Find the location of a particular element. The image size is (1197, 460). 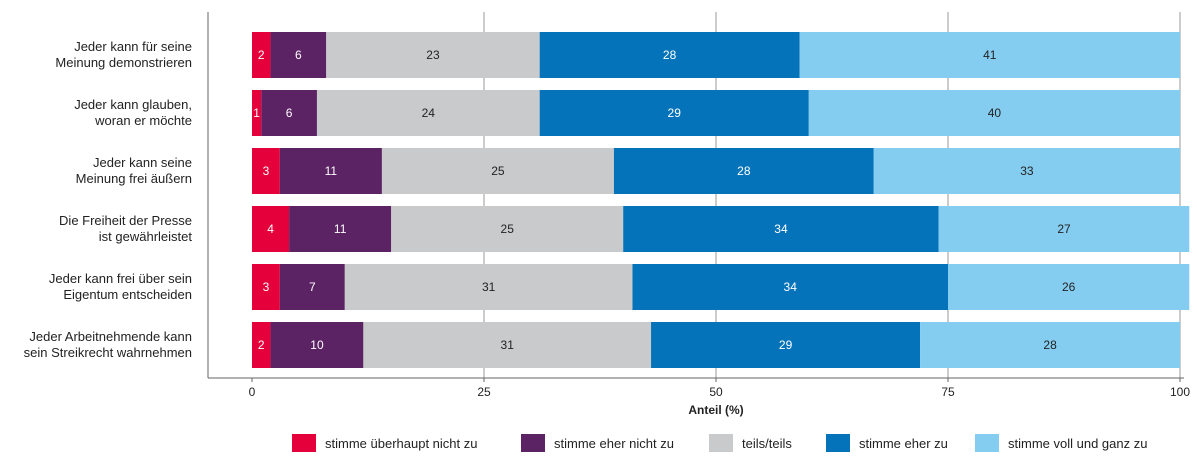

category-label: Die Freiheit der Presse ist gewährleistet is located at coordinates (125, 228).